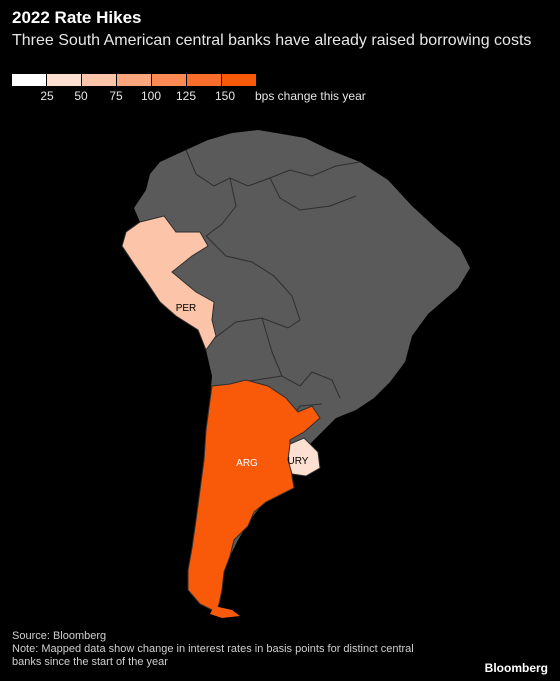 The width and height of the screenshot is (560, 681). I want to click on legend-tick-75: 75, so click(116, 96).